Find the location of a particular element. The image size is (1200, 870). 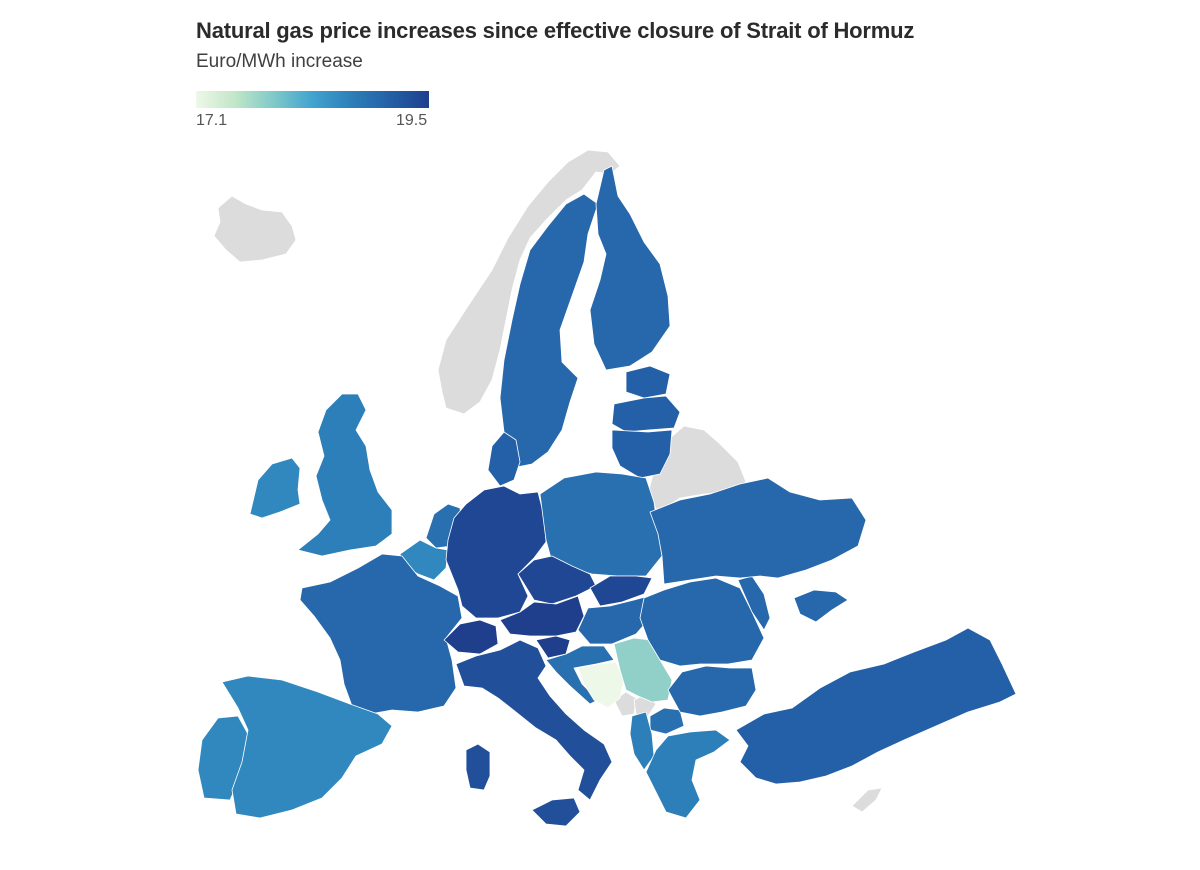

country-sweden is located at coordinates (549, 331).